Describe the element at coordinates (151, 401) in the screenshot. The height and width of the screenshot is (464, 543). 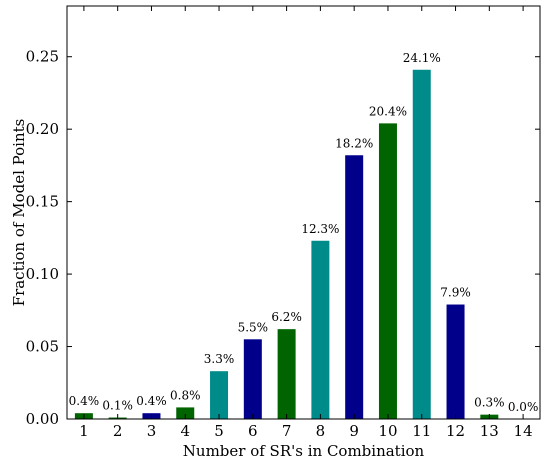
I see `data-label-3: 0.4%` at that location.